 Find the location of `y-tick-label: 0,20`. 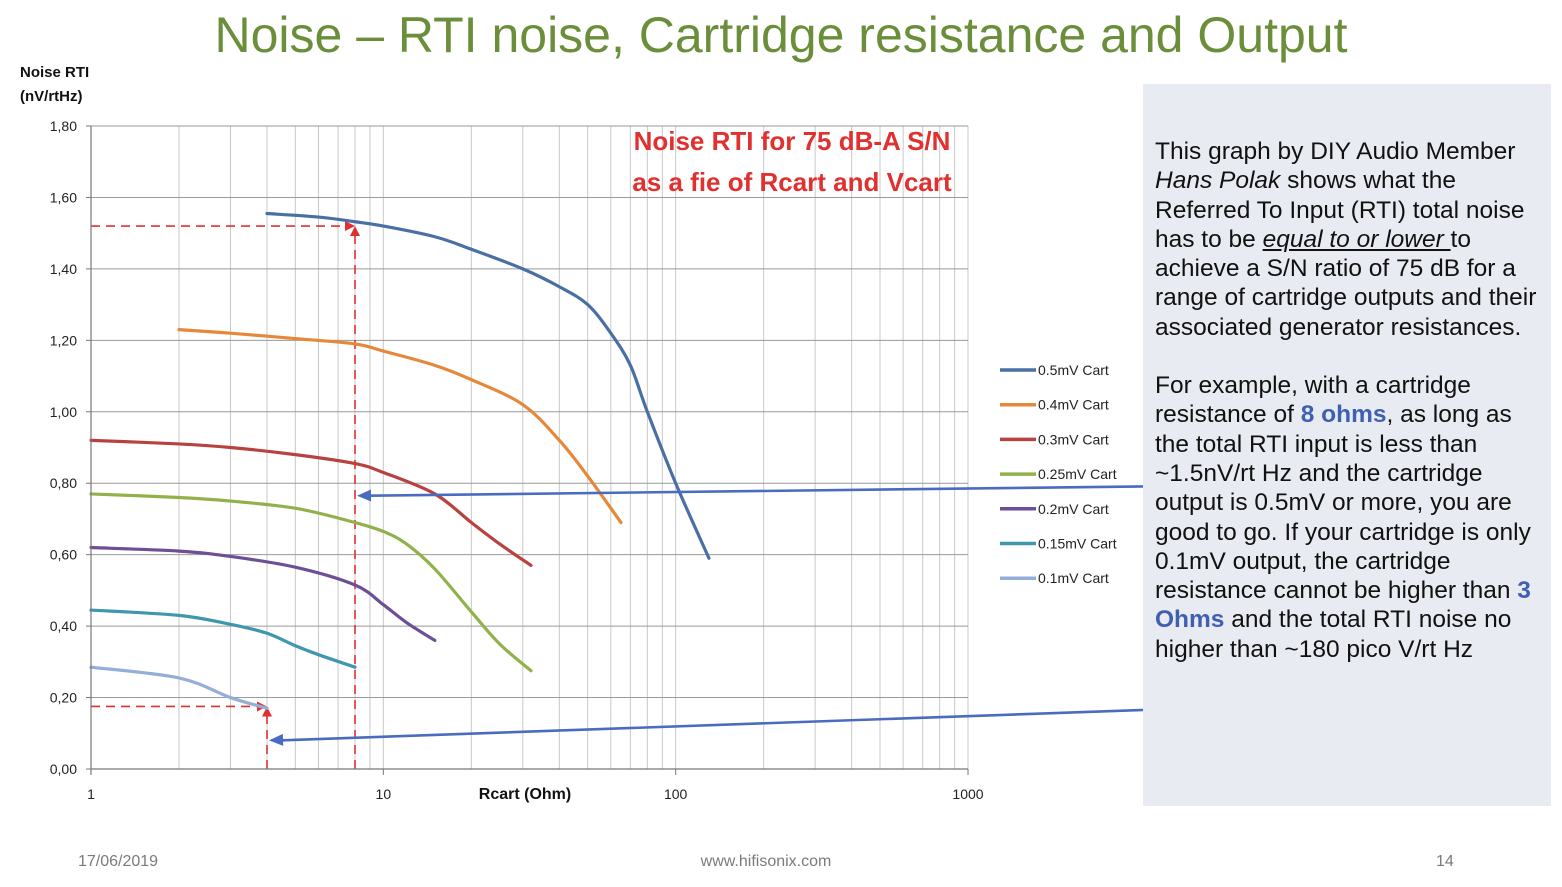

y-tick-label: 0,20 is located at coordinates (63, 698).